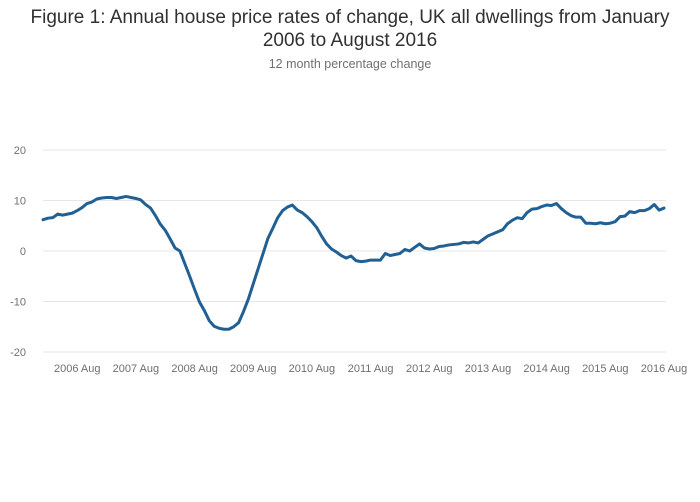  What do you see at coordinates (77, 369) in the screenshot?
I see `x-tick-label: 2006 Aug` at bounding box center [77, 369].